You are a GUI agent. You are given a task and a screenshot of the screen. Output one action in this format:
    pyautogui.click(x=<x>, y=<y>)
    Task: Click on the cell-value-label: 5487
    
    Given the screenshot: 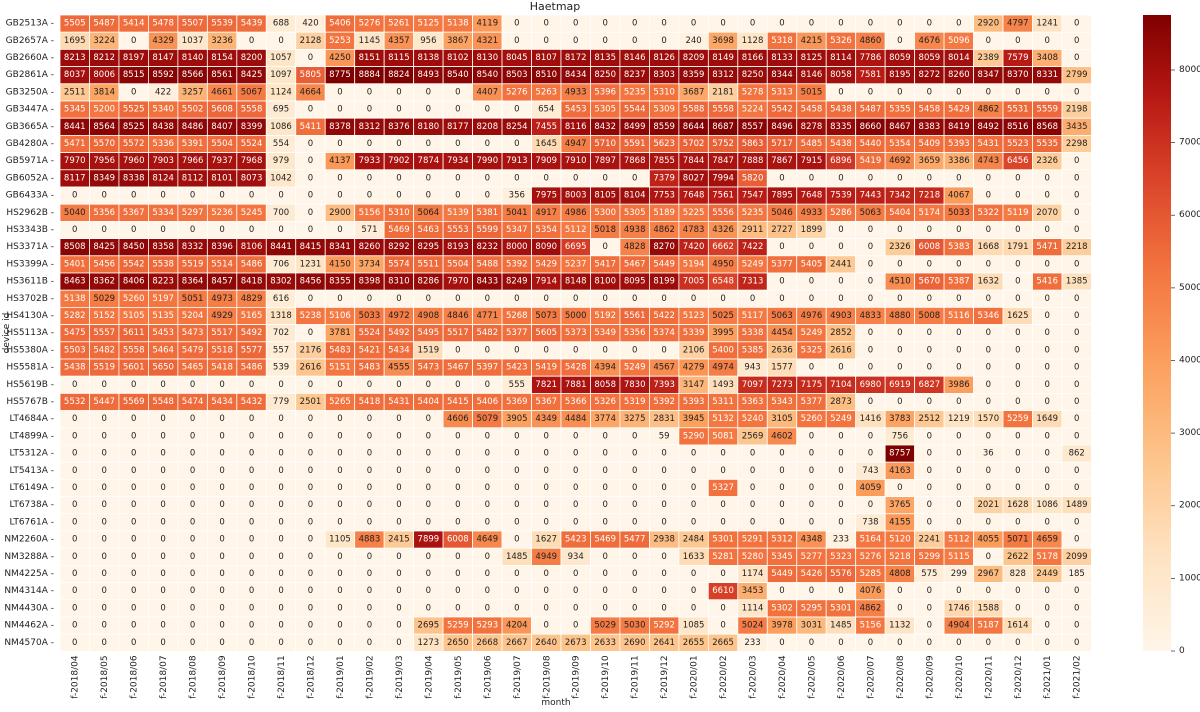 What is the action you would take?
    pyautogui.click(x=104, y=24)
    